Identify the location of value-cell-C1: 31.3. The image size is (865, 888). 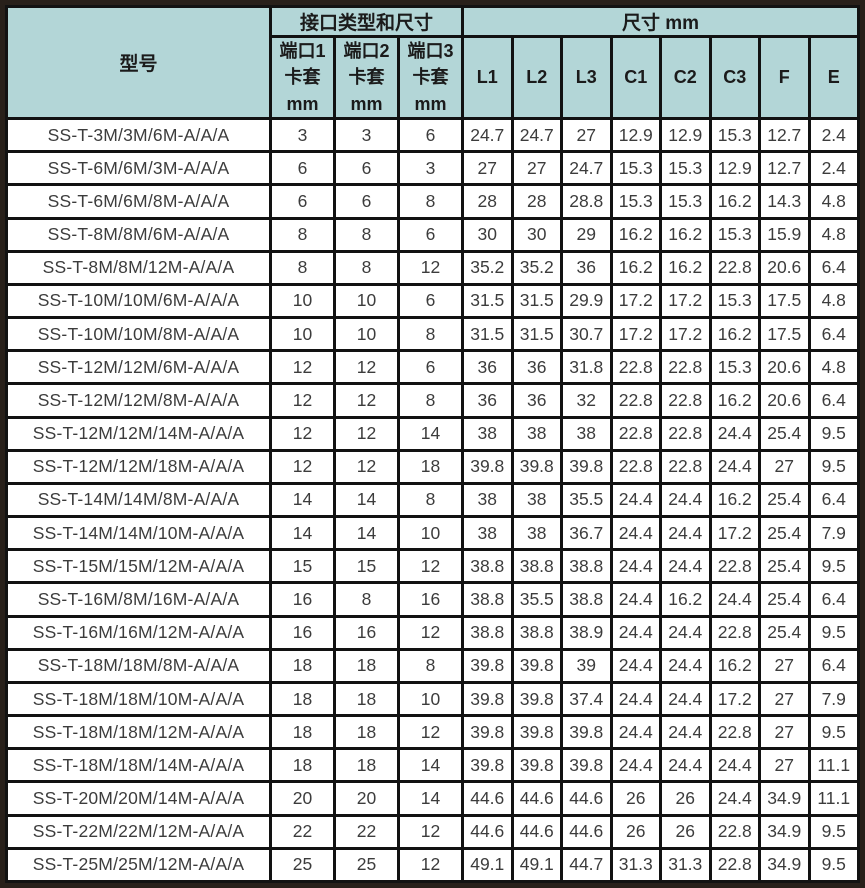
(635, 865).